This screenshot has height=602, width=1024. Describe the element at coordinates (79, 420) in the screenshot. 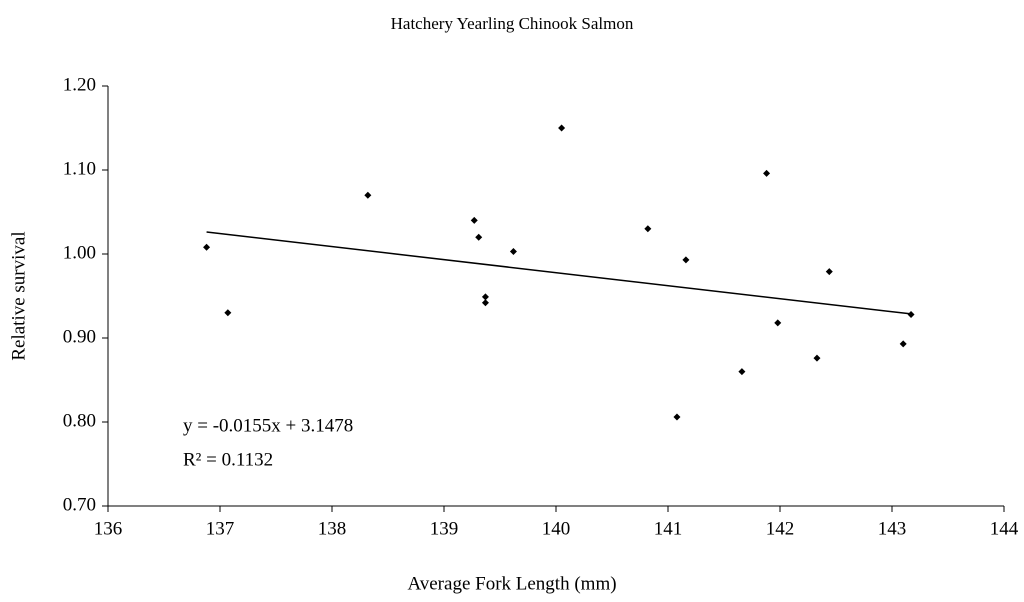

I see `y-tick-label: 0.80` at that location.